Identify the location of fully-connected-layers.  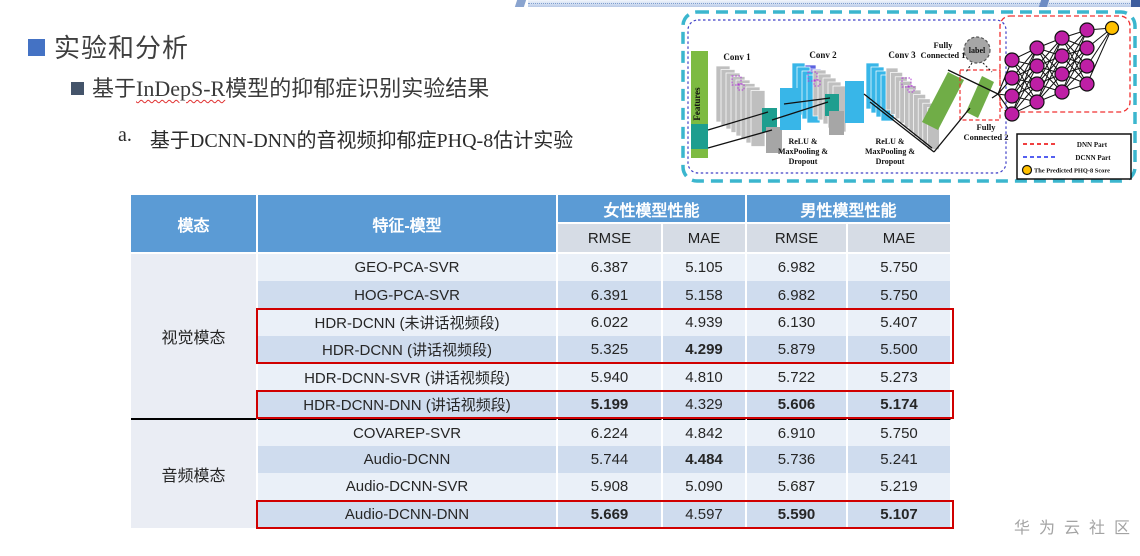
(961, 99).